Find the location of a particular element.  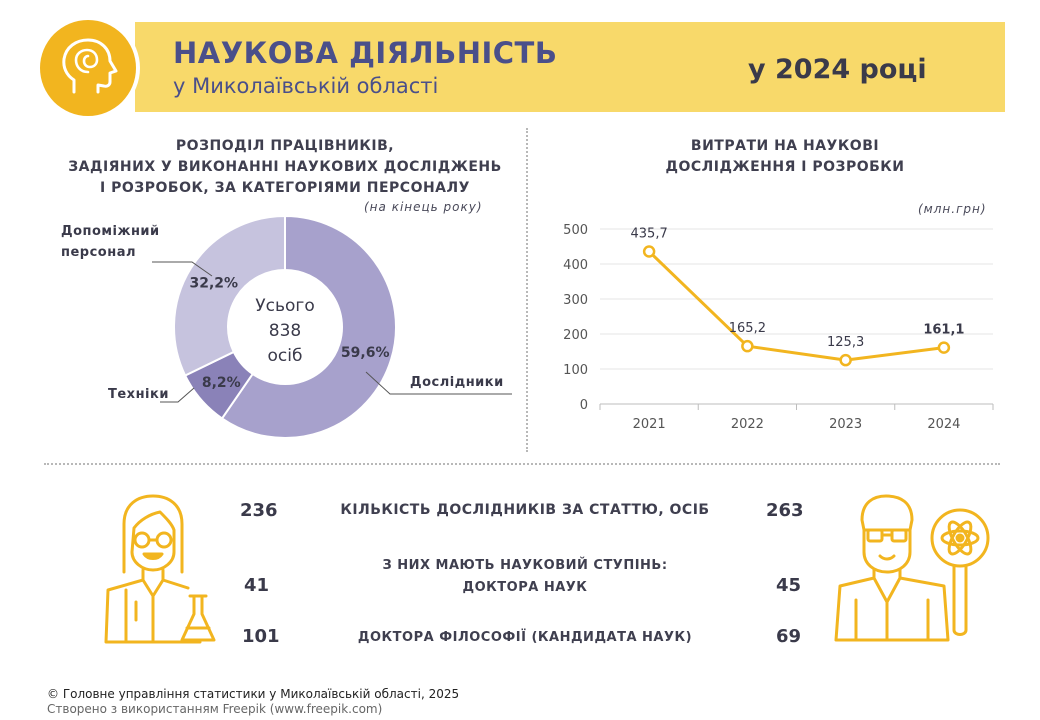

donut-label-aux-staff: 32,2% is located at coordinates (214, 283).